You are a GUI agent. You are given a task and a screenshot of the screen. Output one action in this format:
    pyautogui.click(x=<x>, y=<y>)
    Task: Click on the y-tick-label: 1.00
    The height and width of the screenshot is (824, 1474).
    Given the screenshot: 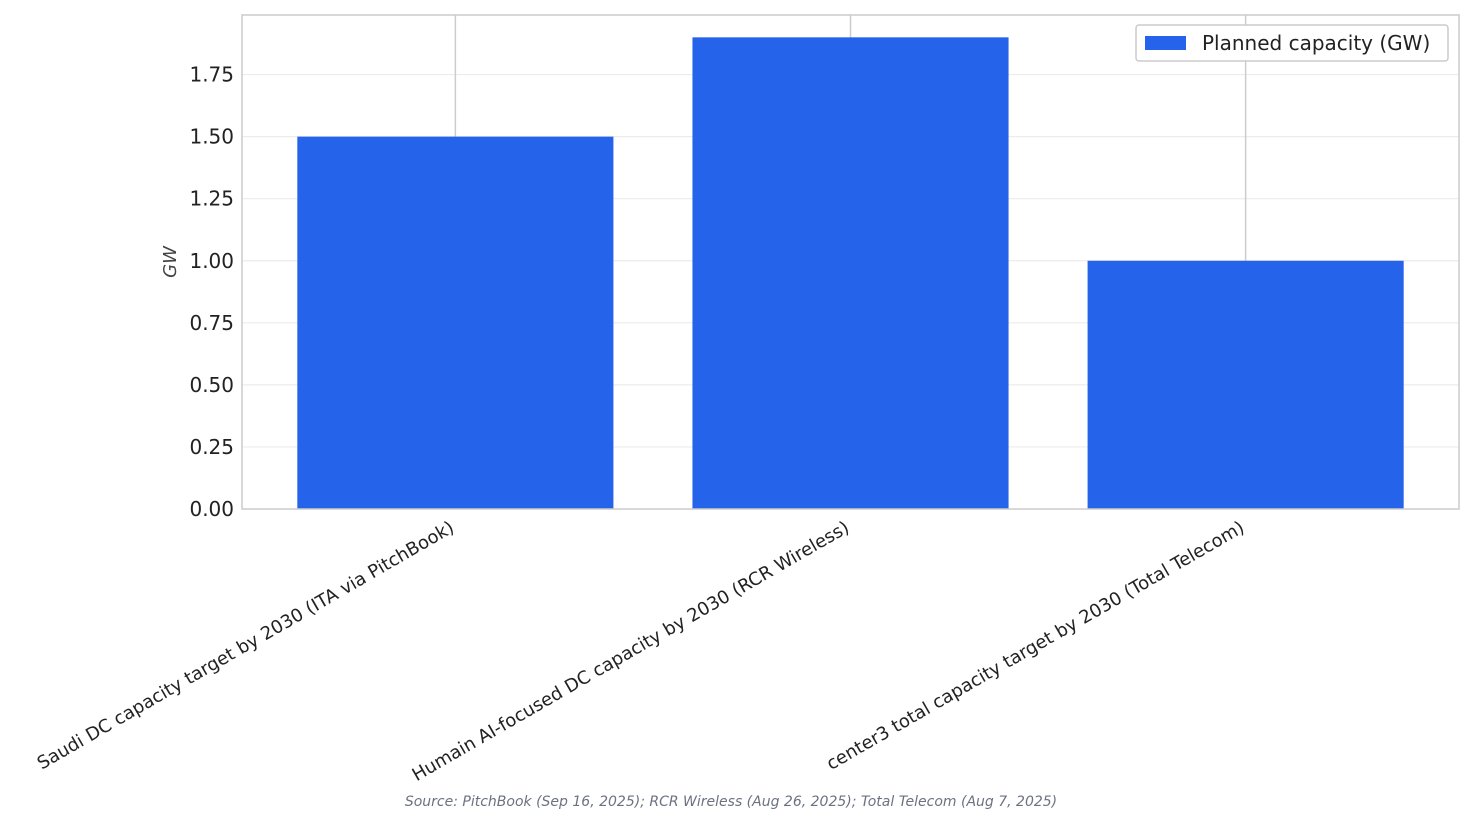 What is the action you would take?
    pyautogui.click(x=211, y=261)
    